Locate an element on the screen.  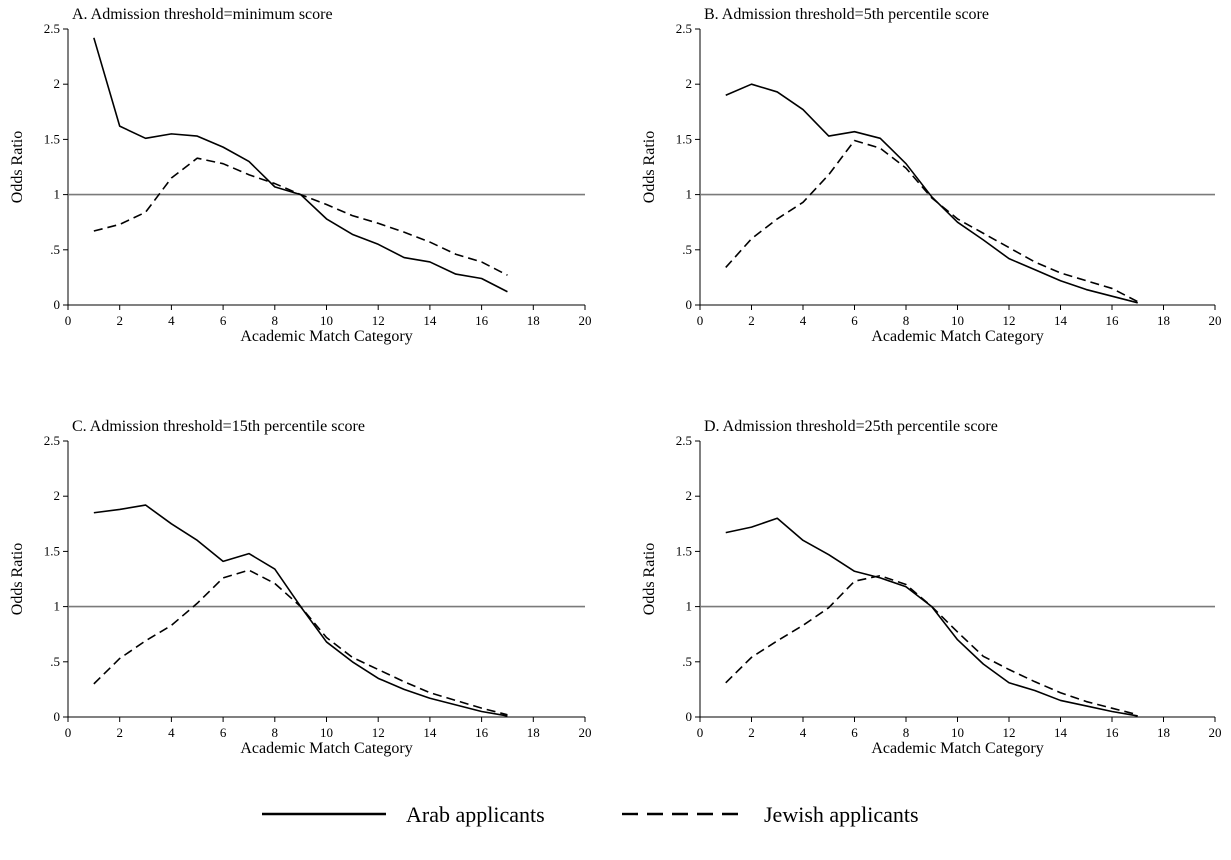
chart-d-xtick-label: 18 is located at coordinates (1163, 732).